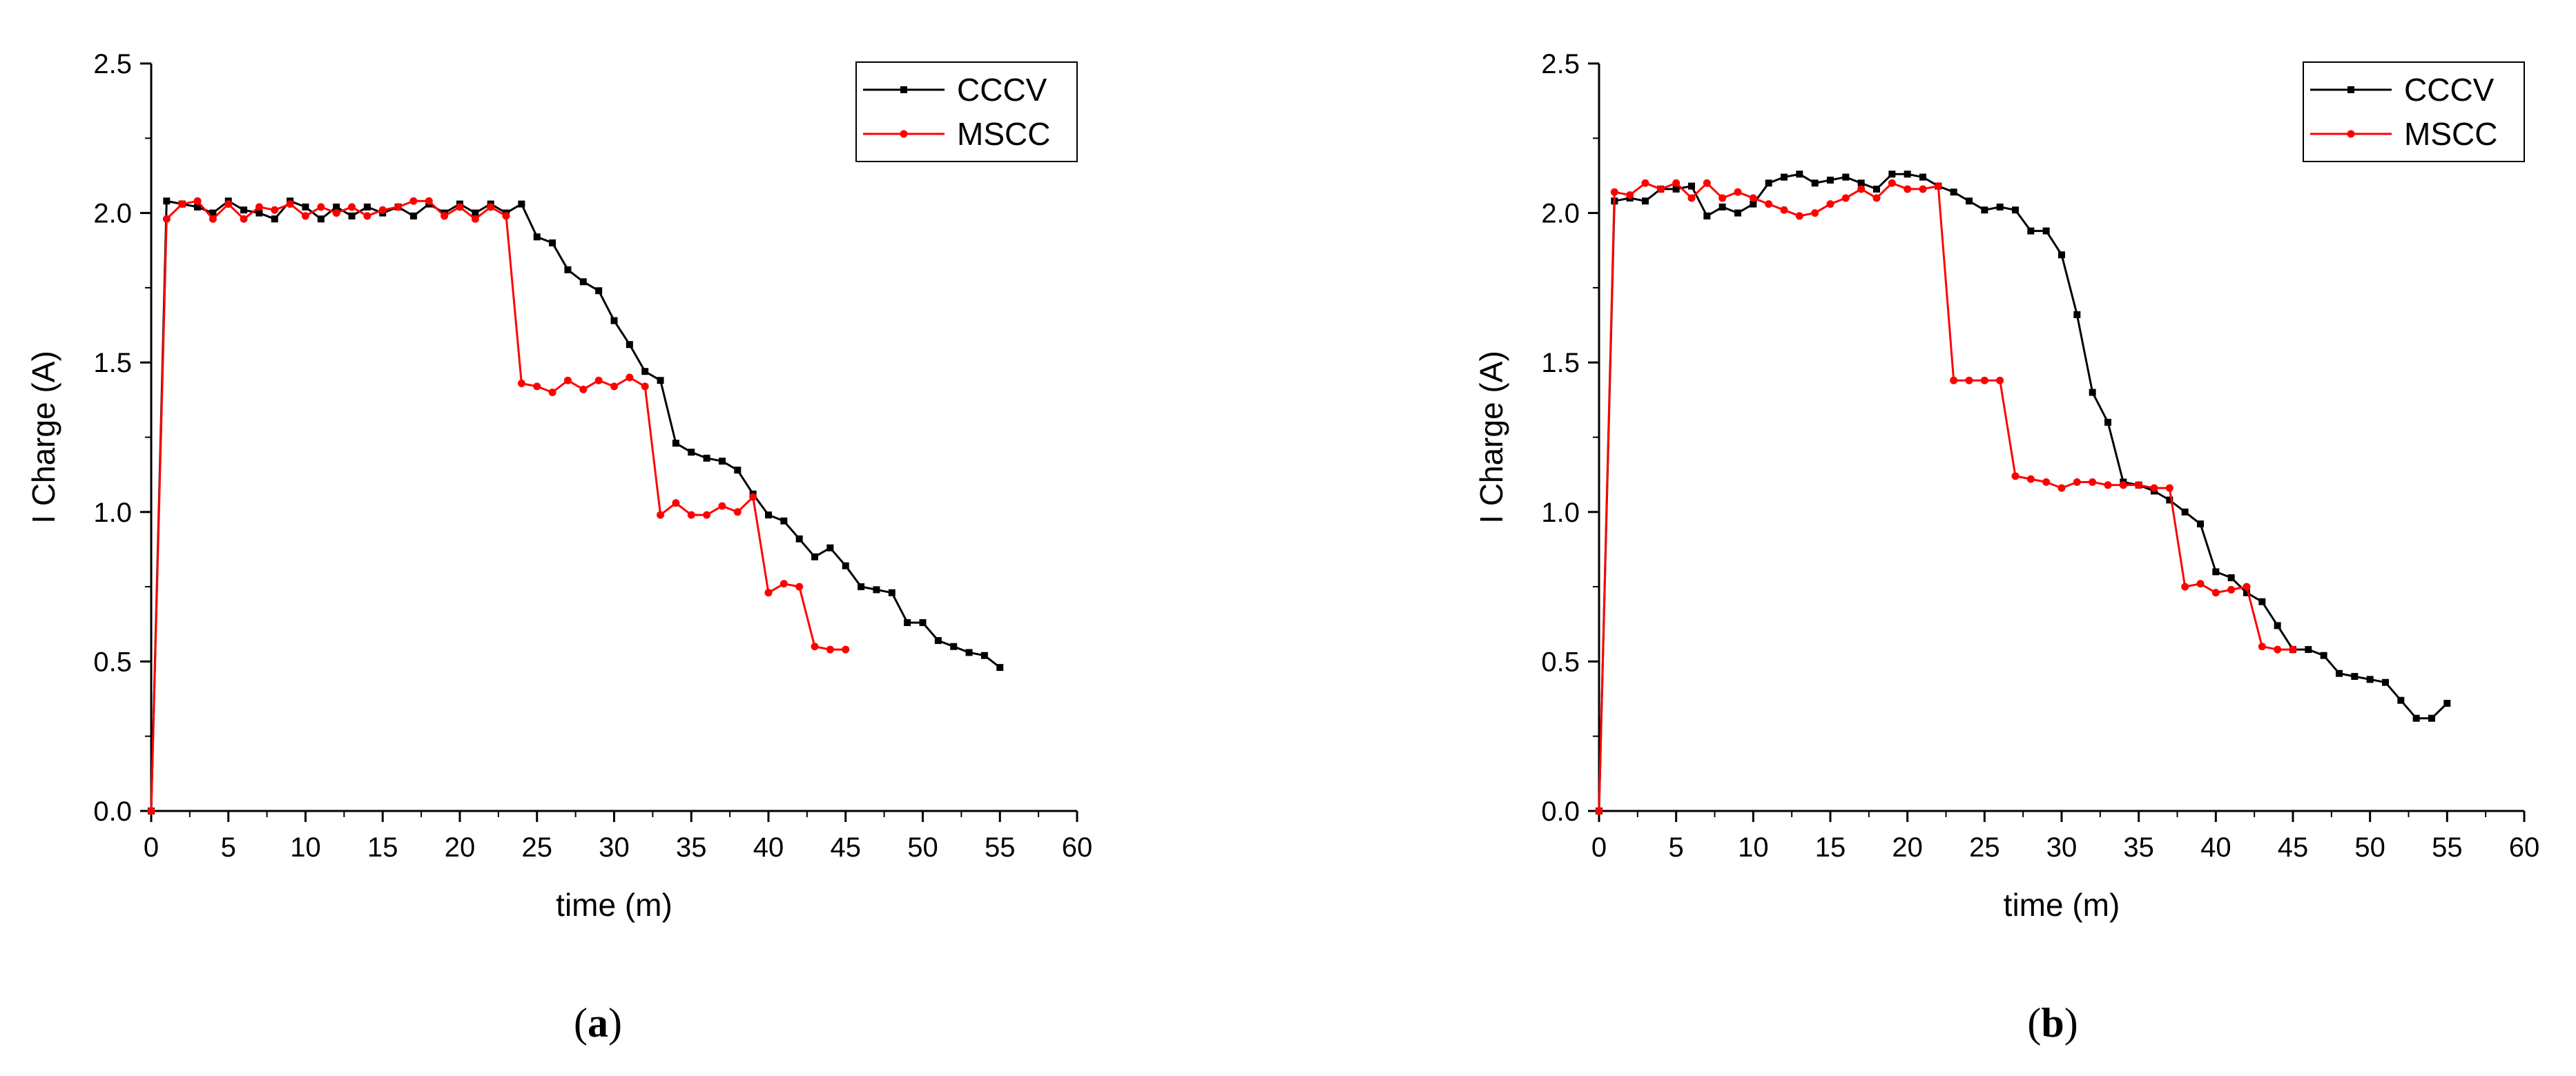  I want to click on legend: CCCV MSCC, so click(2414, 111).